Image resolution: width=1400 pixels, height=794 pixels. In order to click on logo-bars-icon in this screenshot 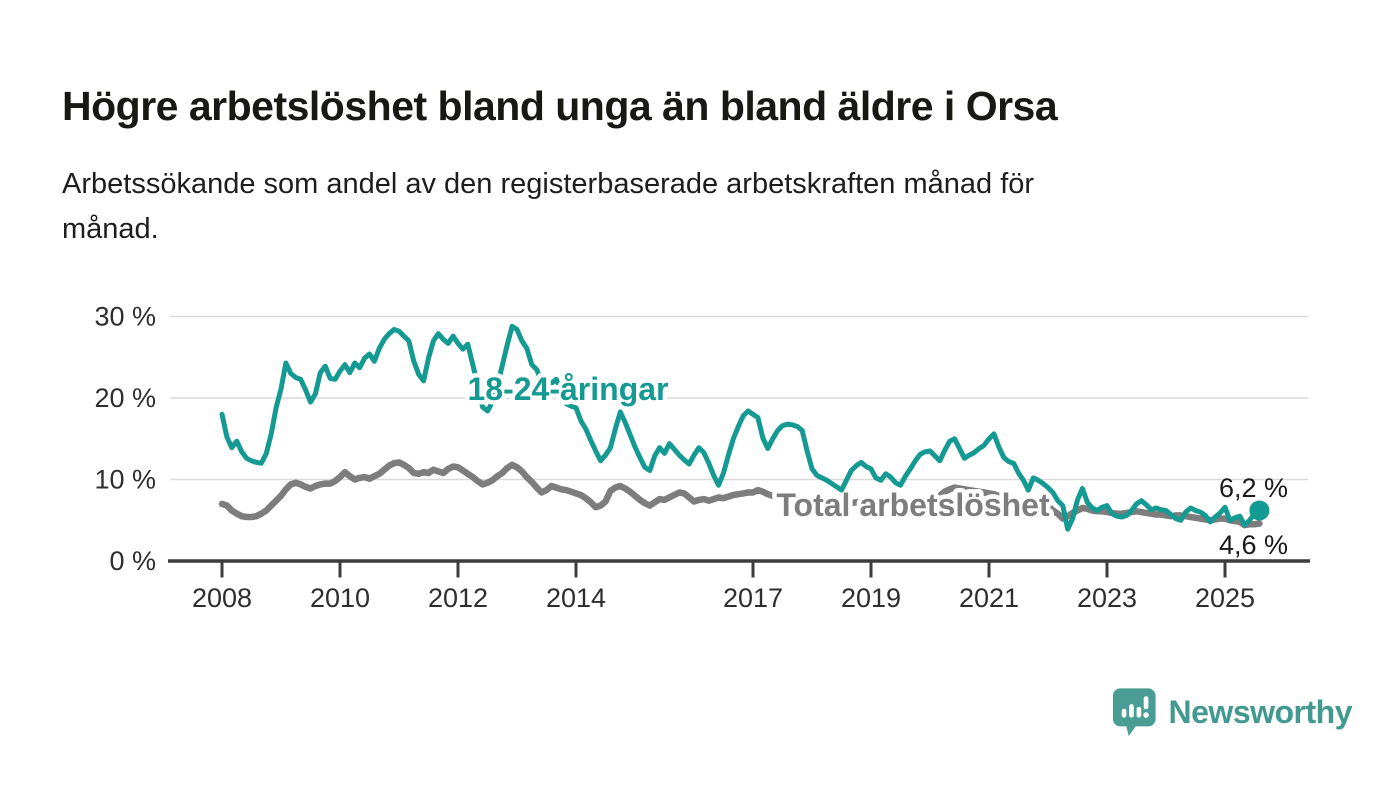, I will do `click(1135, 707)`.